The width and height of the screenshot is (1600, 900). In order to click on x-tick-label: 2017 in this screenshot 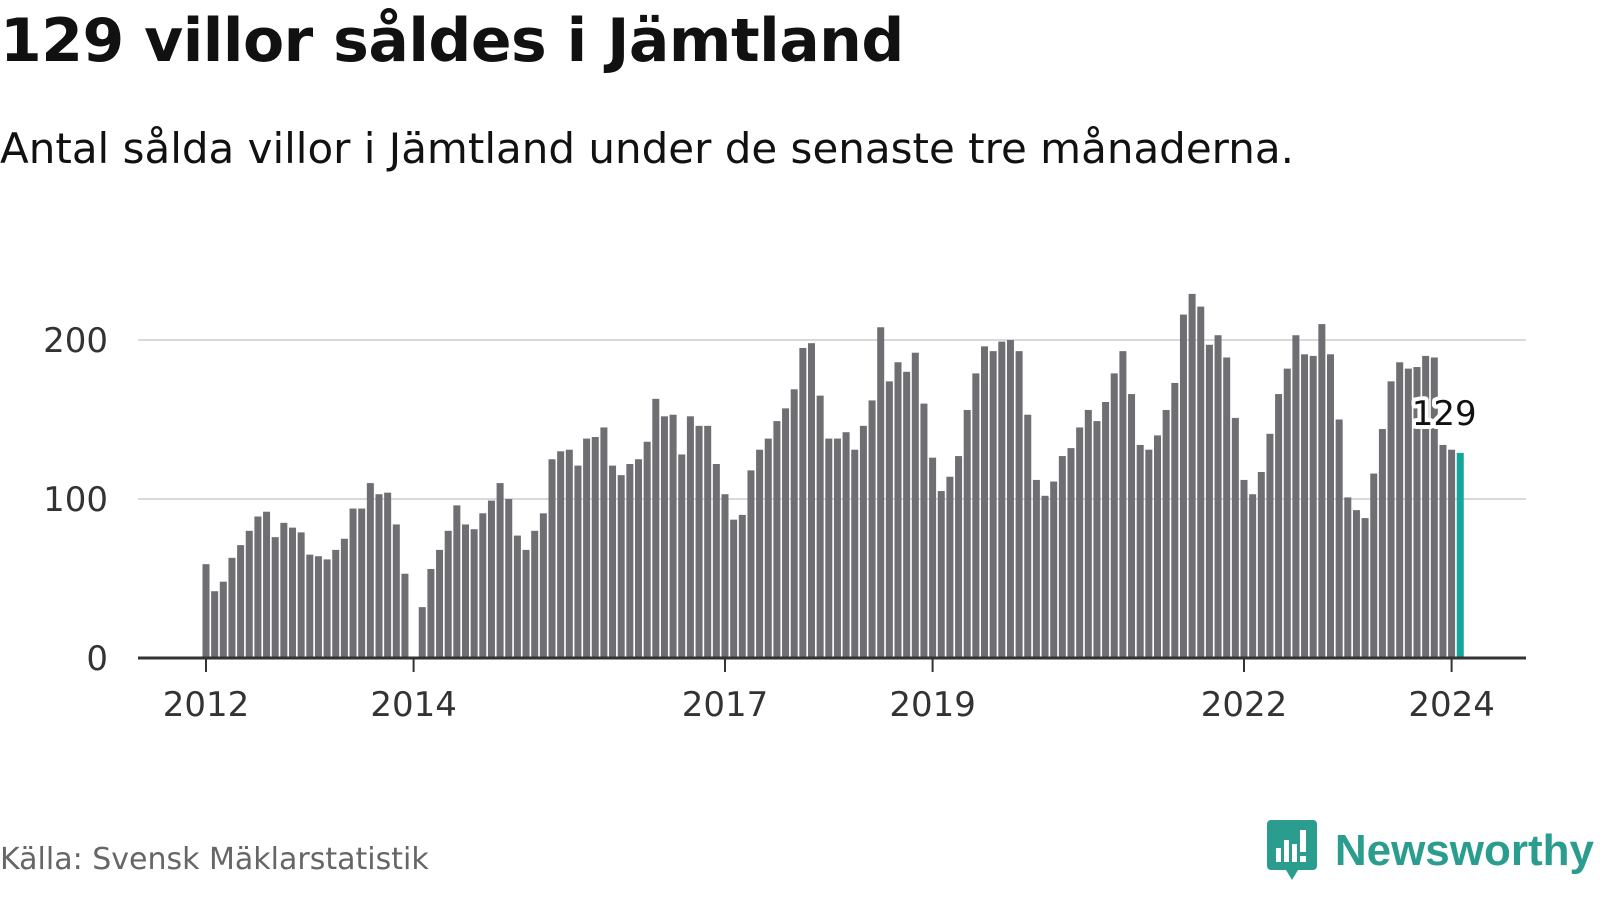, I will do `click(725, 705)`.